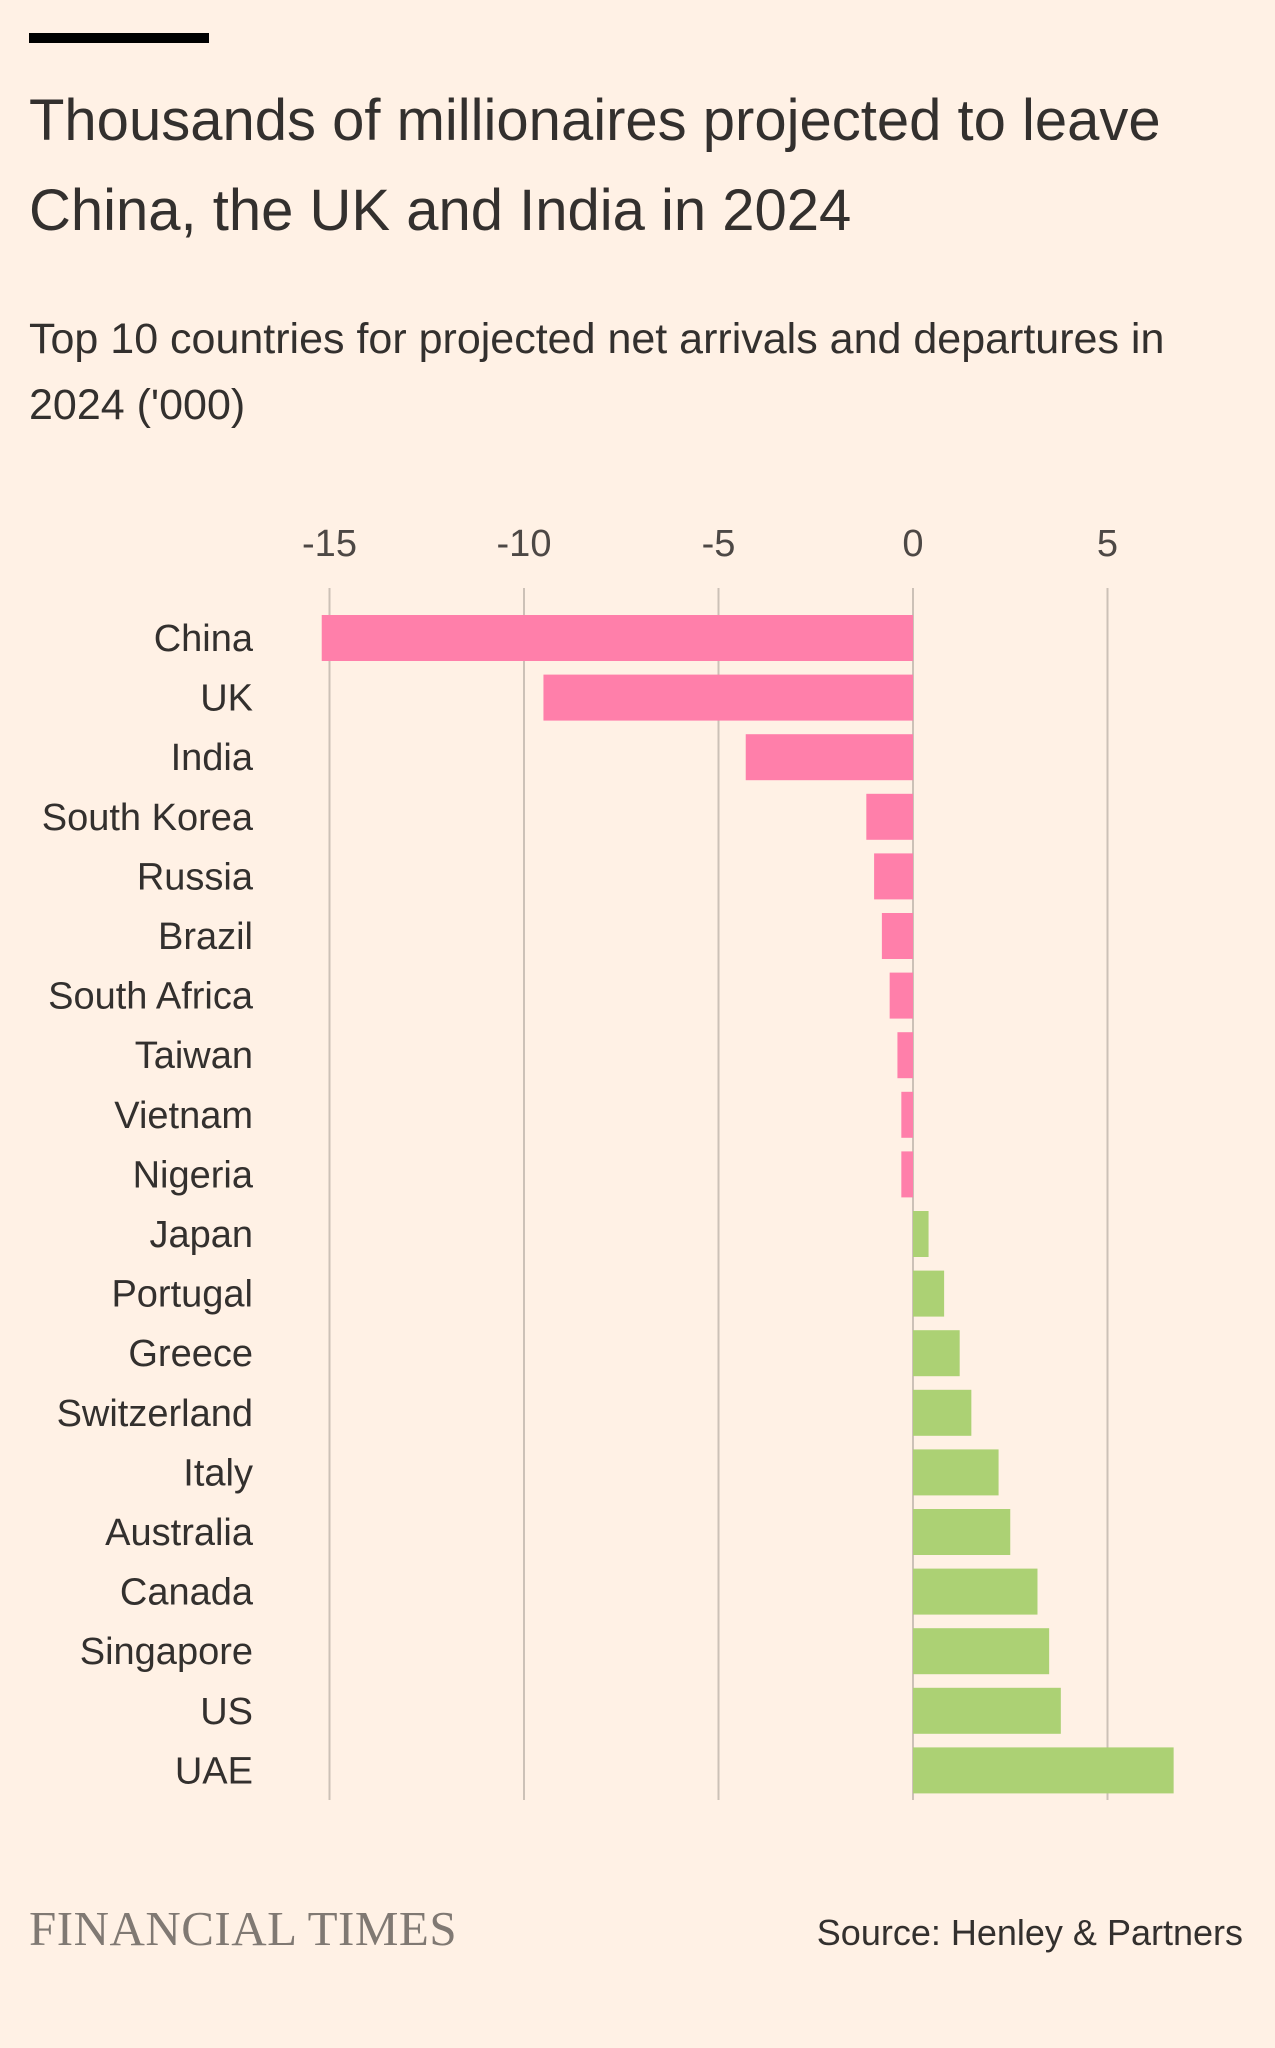 The image size is (1275, 2048). What do you see at coordinates (901, 995) in the screenshot?
I see `bar-south-africa` at bounding box center [901, 995].